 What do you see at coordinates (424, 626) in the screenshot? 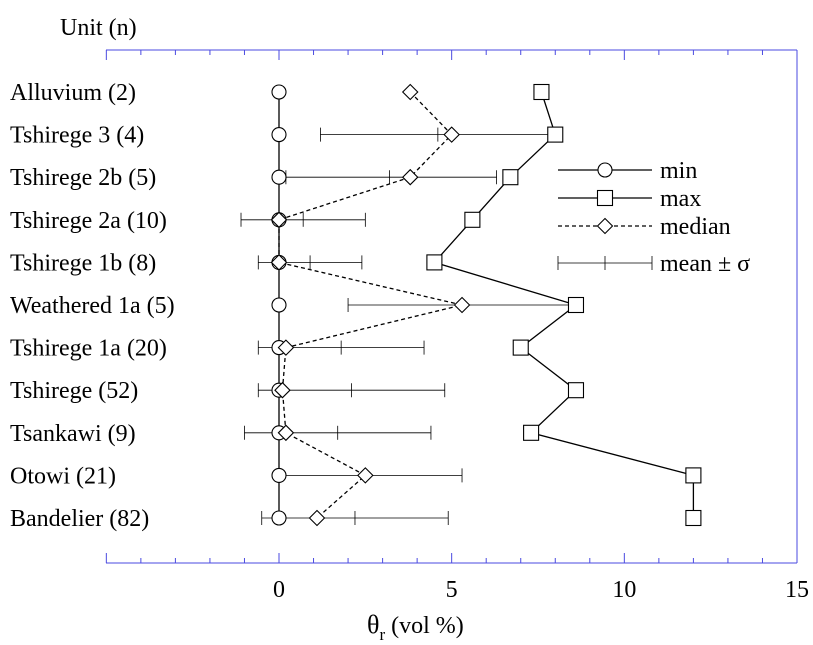
I see `x-axis-label-unit: (vol %)` at bounding box center [424, 626].